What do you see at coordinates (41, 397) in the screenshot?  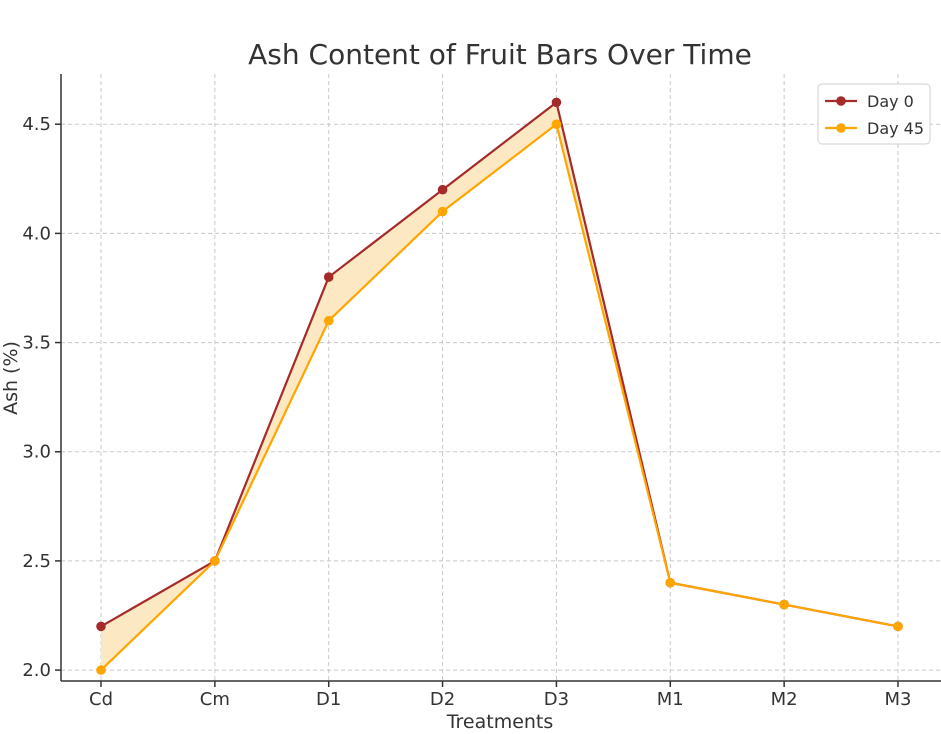 I see `y-ticks: 2.0 2.5 3.0 3.5 4.0 4.5` at bounding box center [41, 397].